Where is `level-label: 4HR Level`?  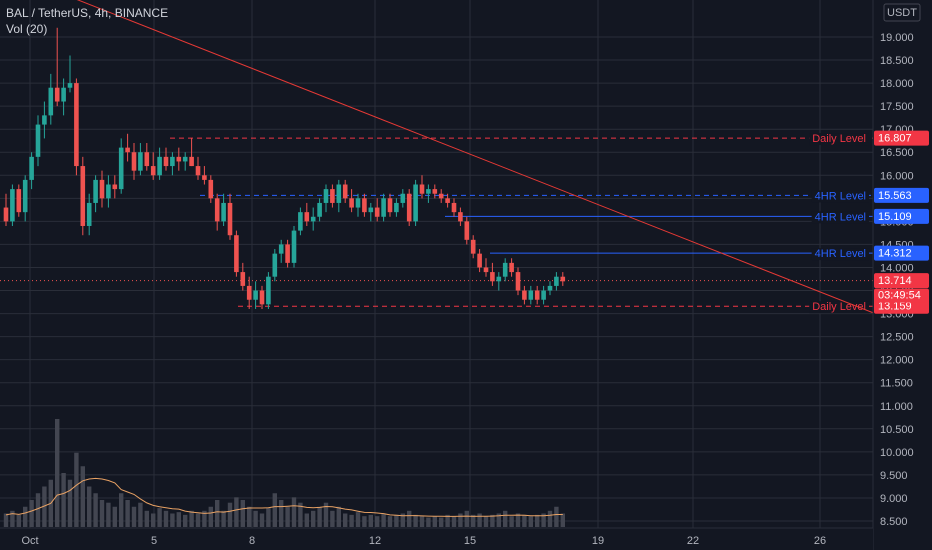 level-label: 4HR Level is located at coordinates (840, 254).